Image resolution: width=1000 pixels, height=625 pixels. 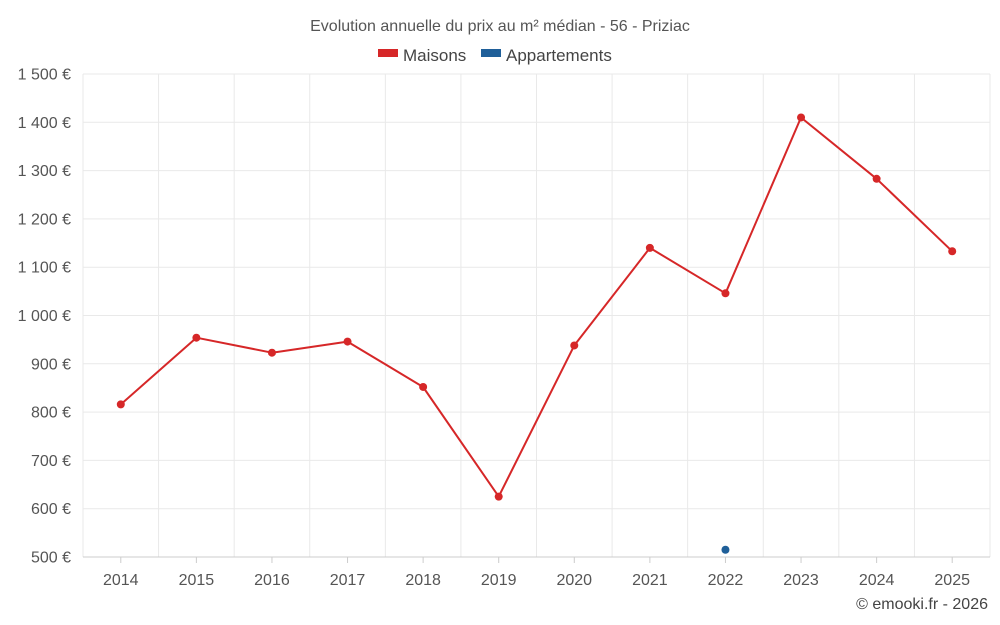 What do you see at coordinates (801, 580) in the screenshot?
I see `x-tick-label: 2023` at bounding box center [801, 580].